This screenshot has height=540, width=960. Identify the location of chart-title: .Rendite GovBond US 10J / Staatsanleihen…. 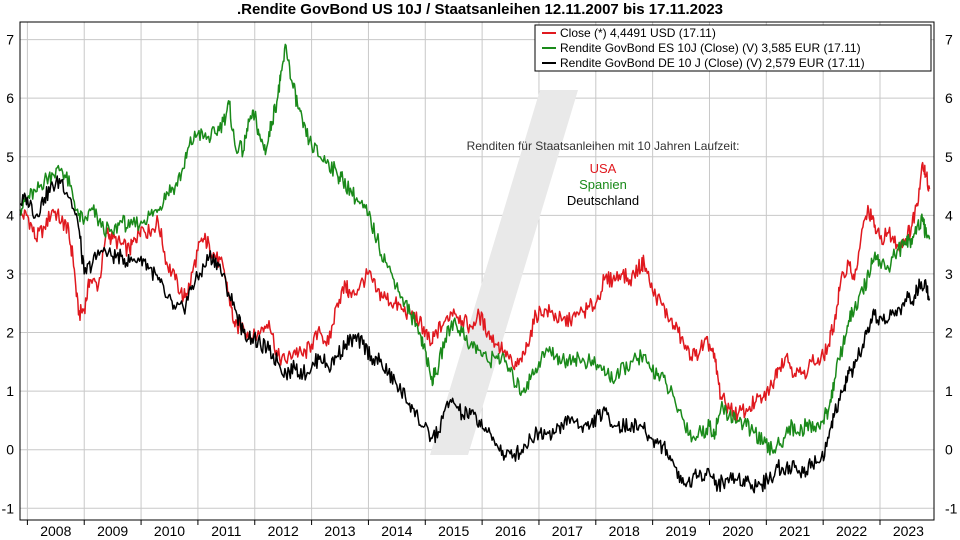
(480, 9).